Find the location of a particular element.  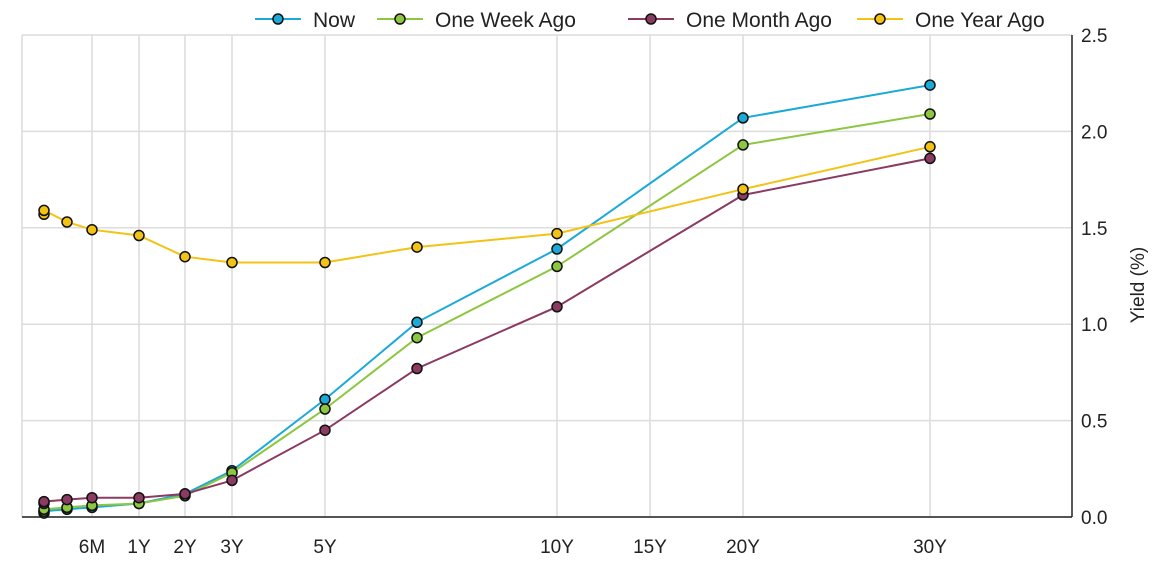

y-axis-title: Yield (%) is located at coordinates (1138, 285).